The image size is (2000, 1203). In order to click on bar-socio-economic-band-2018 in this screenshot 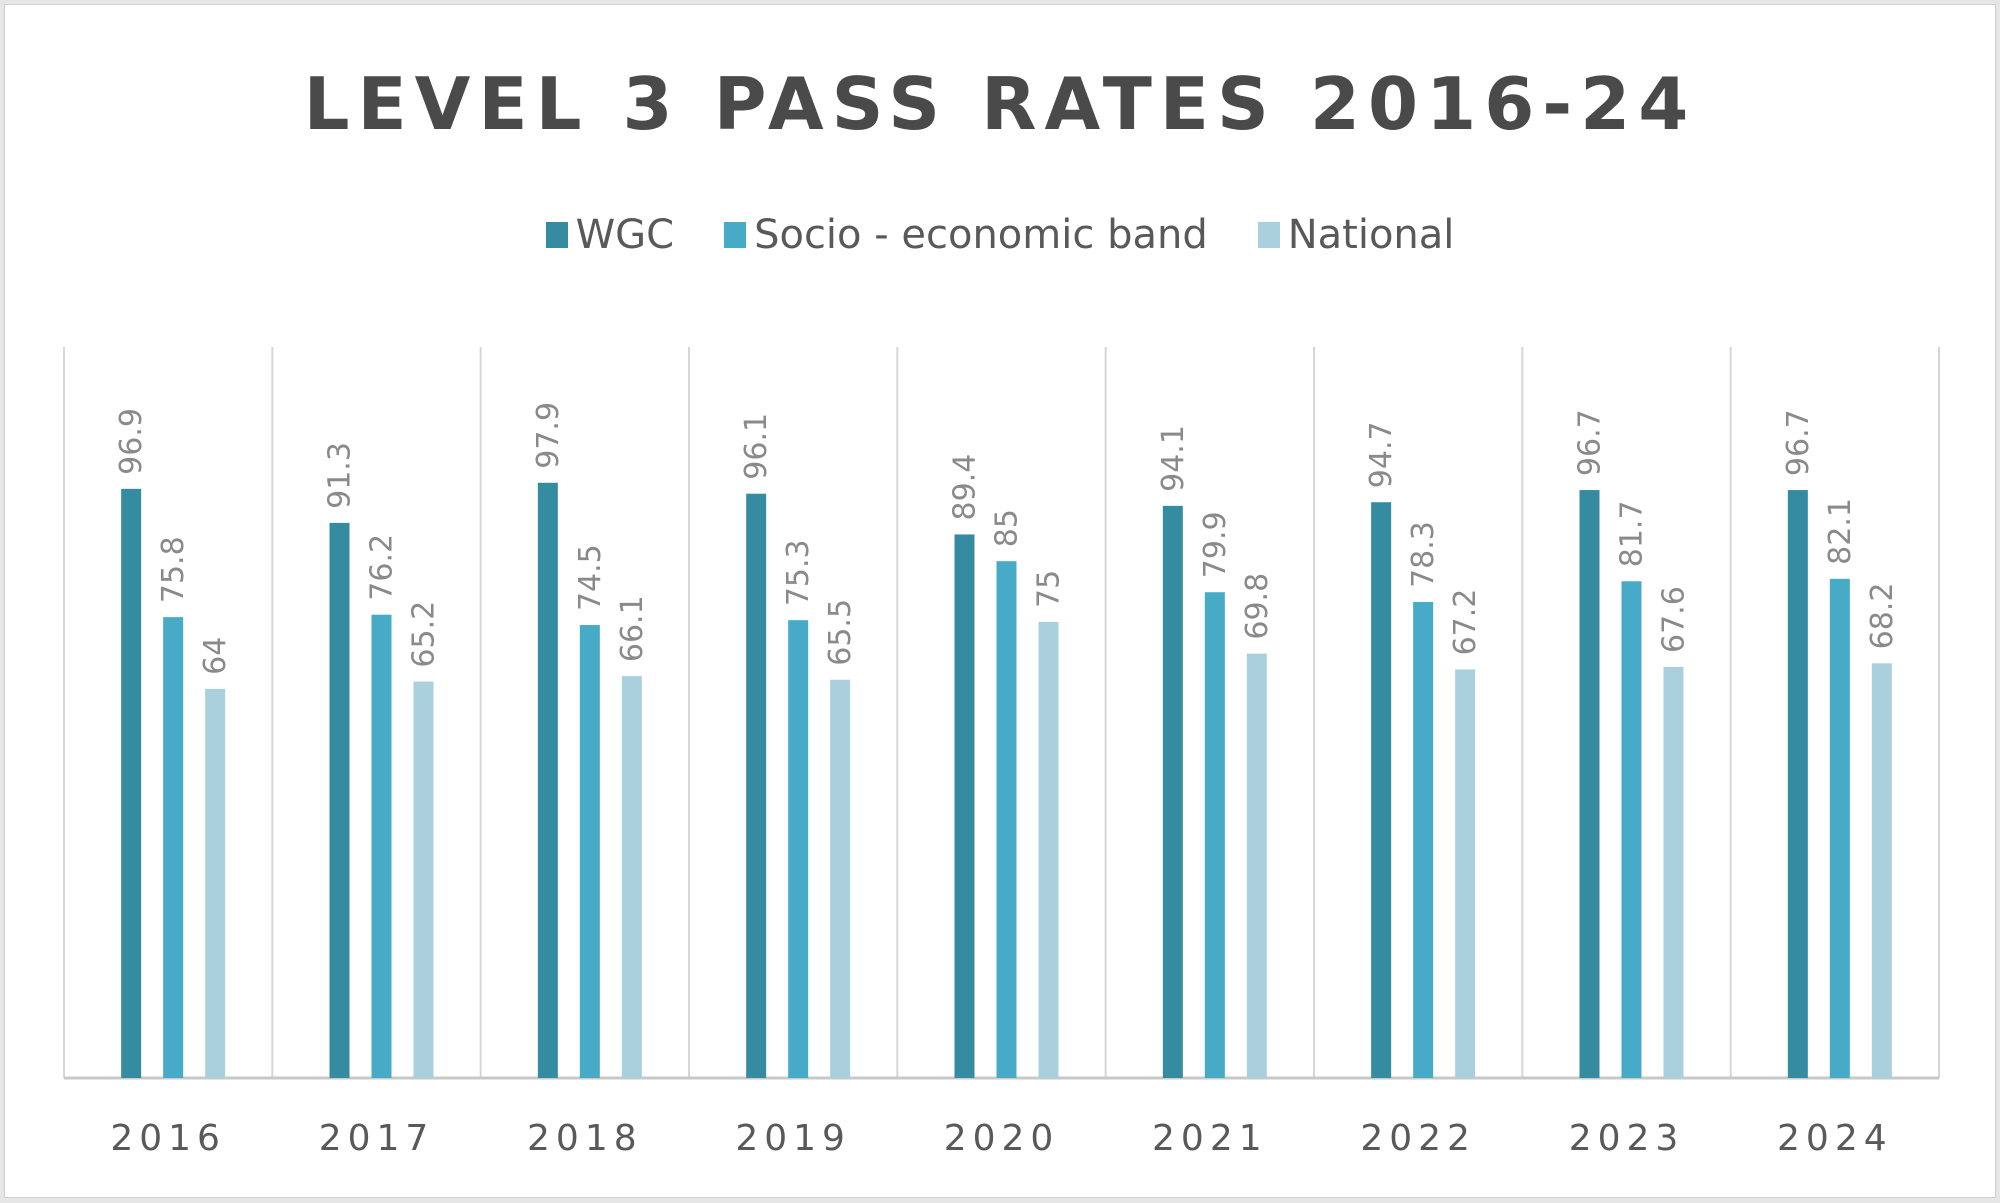, I will do `click(589, 851)`.